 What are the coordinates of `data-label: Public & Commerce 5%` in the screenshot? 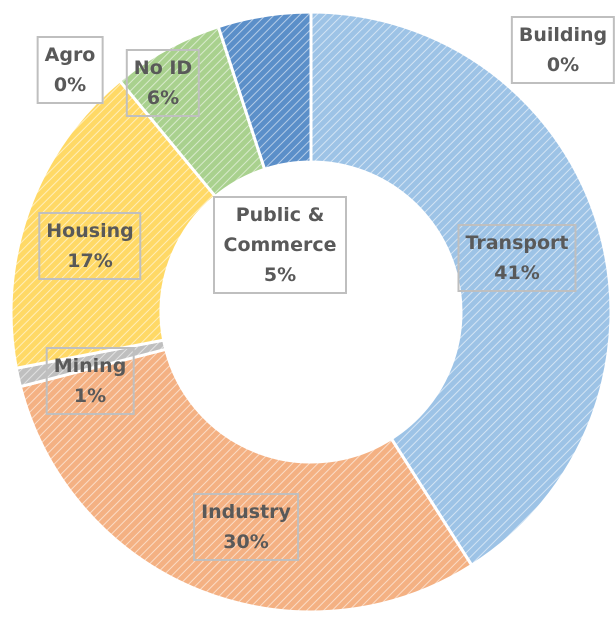 It's located at (280, 245).